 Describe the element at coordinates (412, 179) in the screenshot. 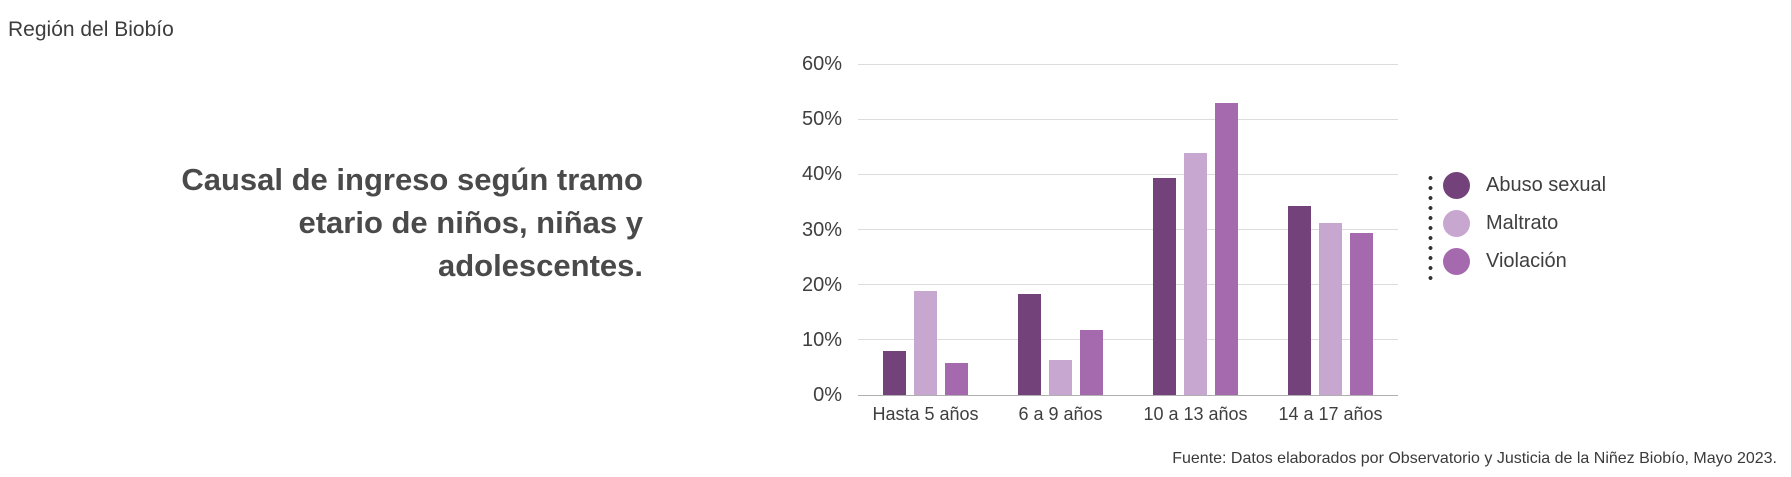

I see `chart-title-line-1: Causal de ingreso según tramo` at that location.